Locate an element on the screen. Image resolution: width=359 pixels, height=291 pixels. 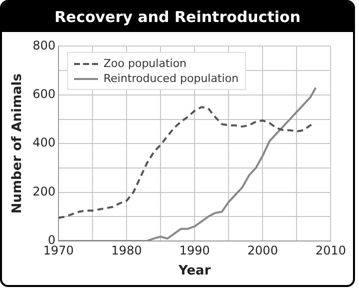
x-axis-title: Year is located at coordinates (195, 271).